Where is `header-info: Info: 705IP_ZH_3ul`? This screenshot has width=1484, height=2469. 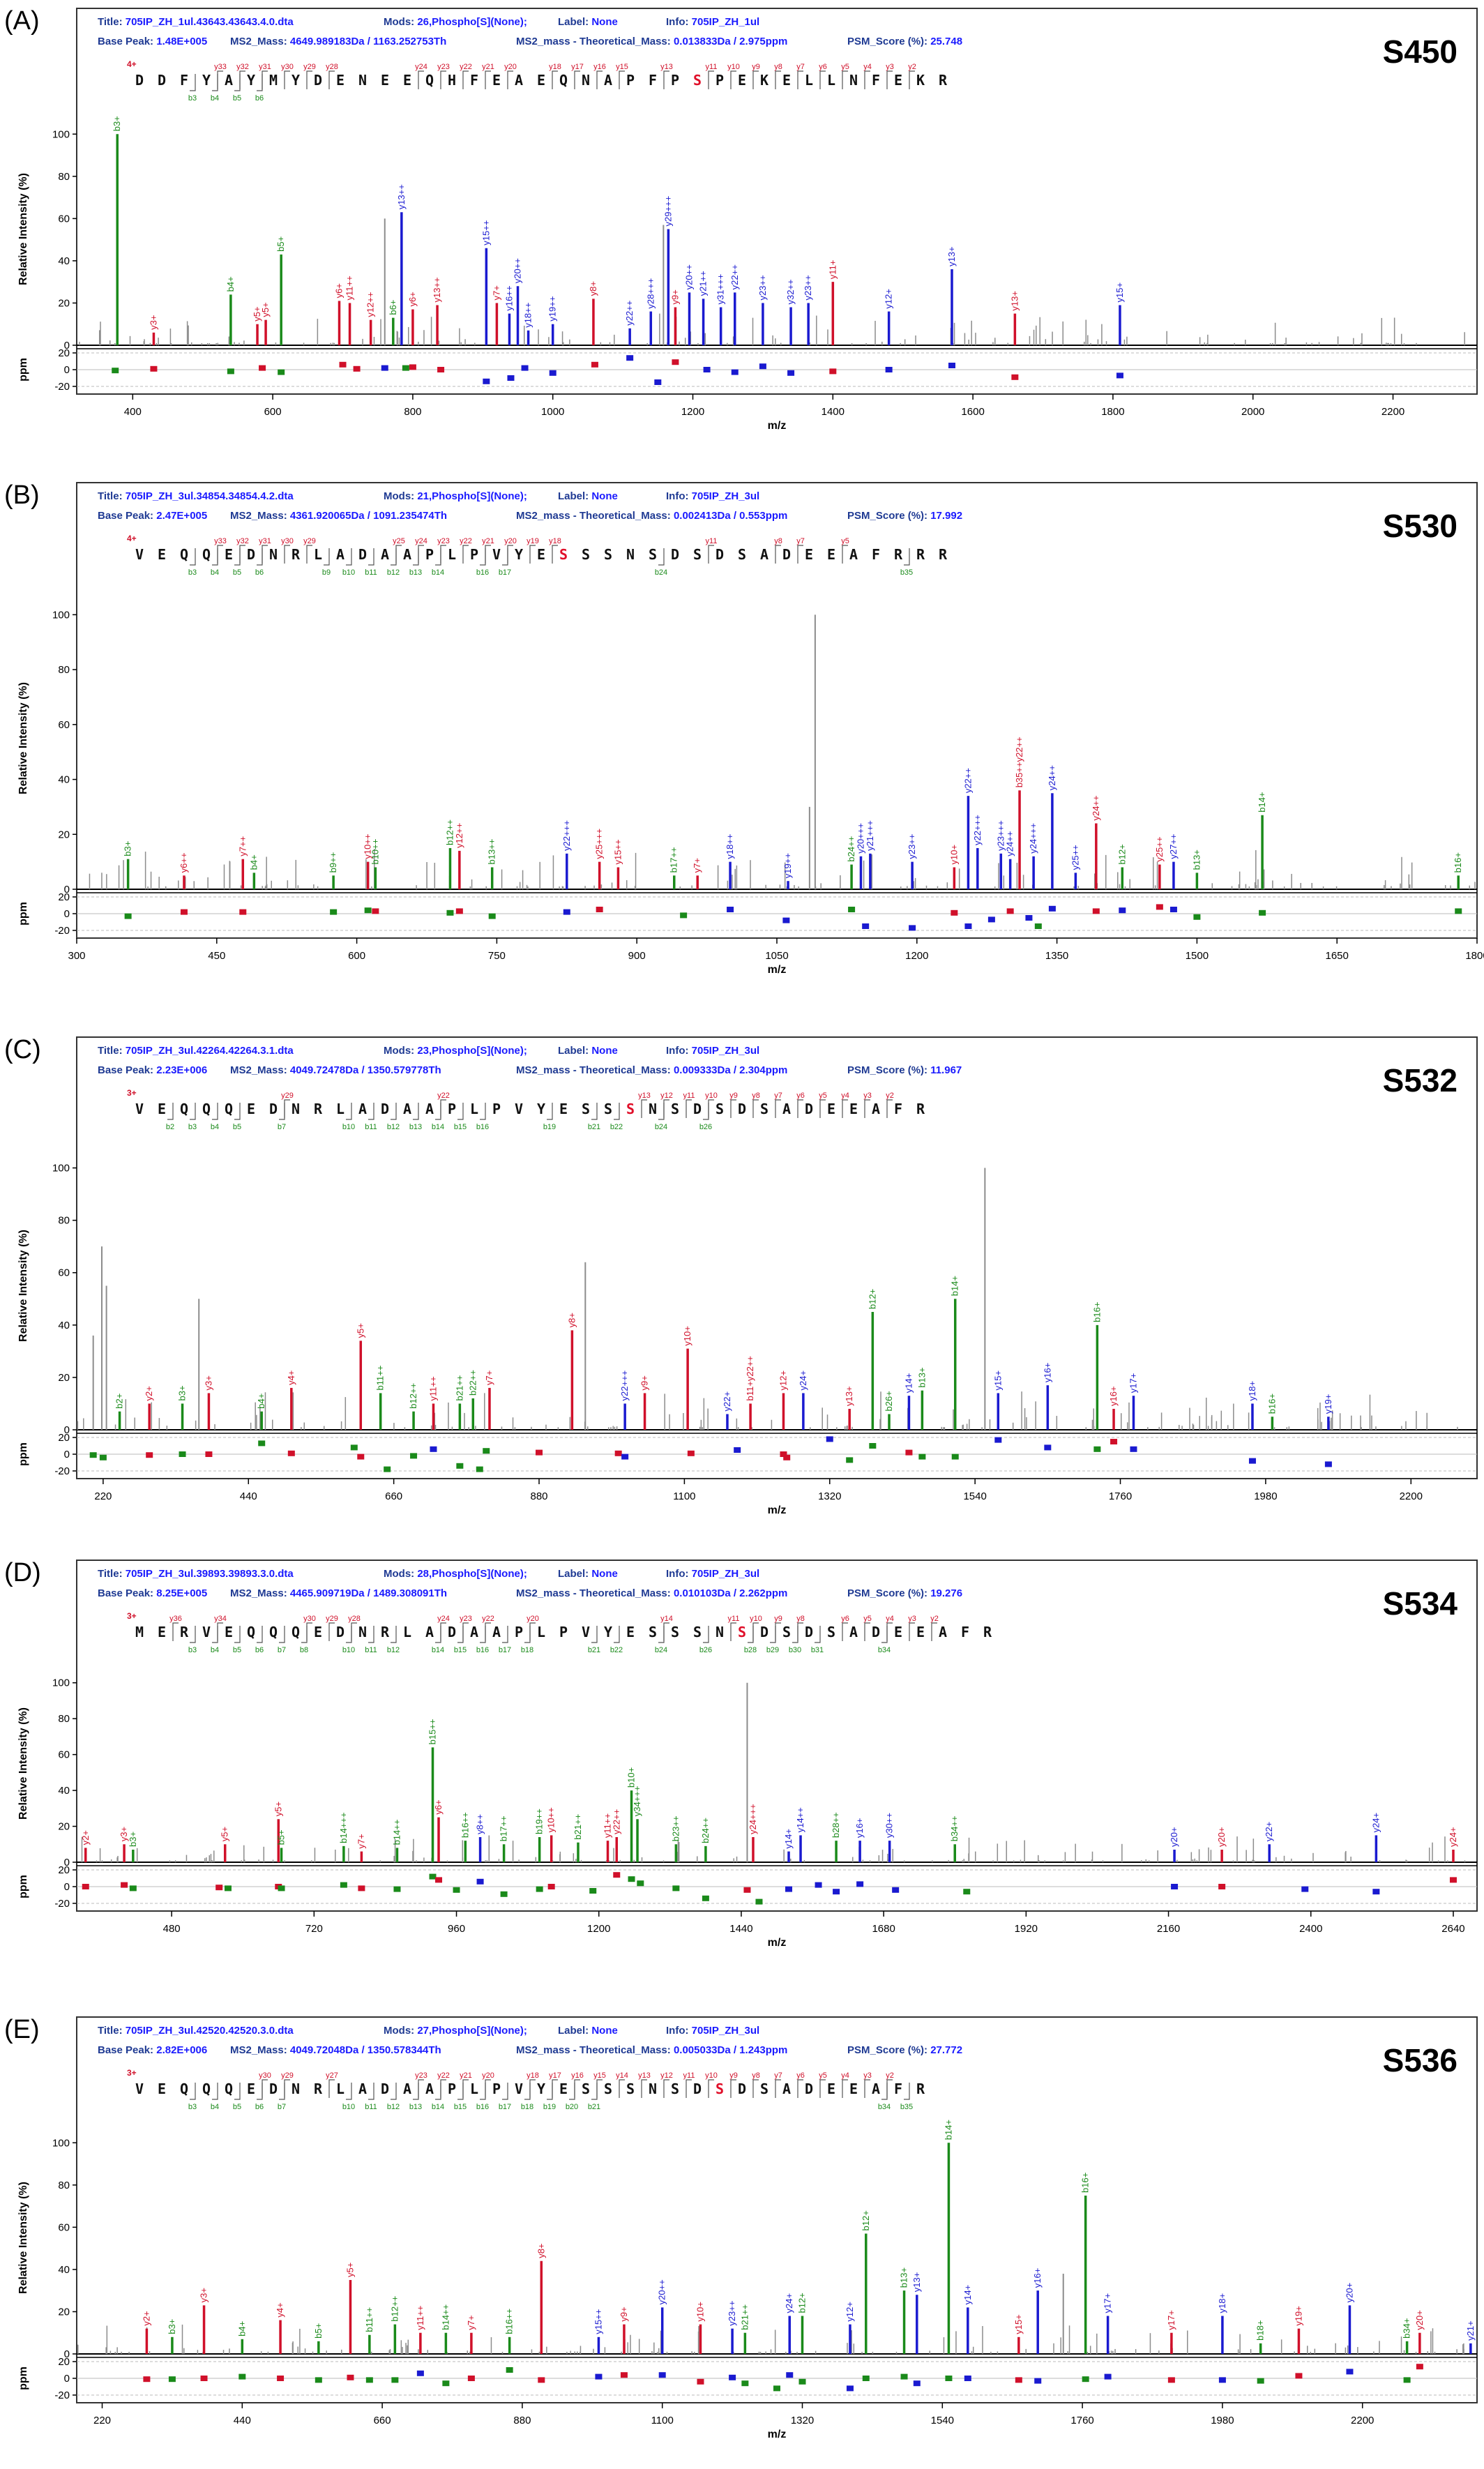
header-info: Info: 705IP_ZH_3ul is located at coordinates (712, 1051).